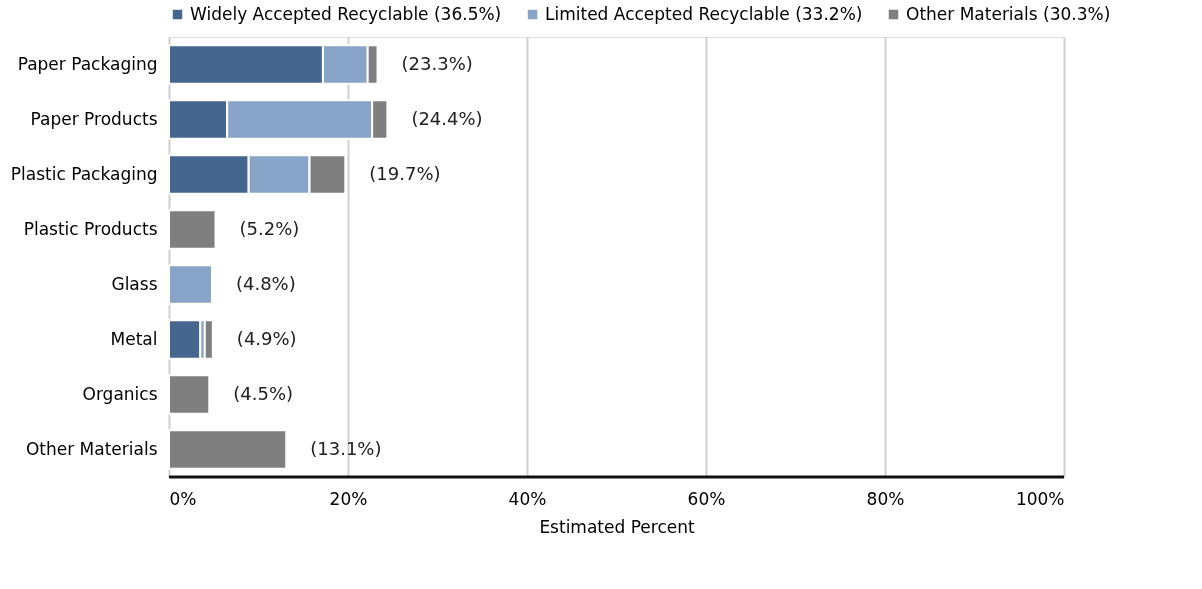  What do you see at coordinates (266, 338) in the screenshot?
I see `total-label: (4.9%)` at bounding box center [266, 338].